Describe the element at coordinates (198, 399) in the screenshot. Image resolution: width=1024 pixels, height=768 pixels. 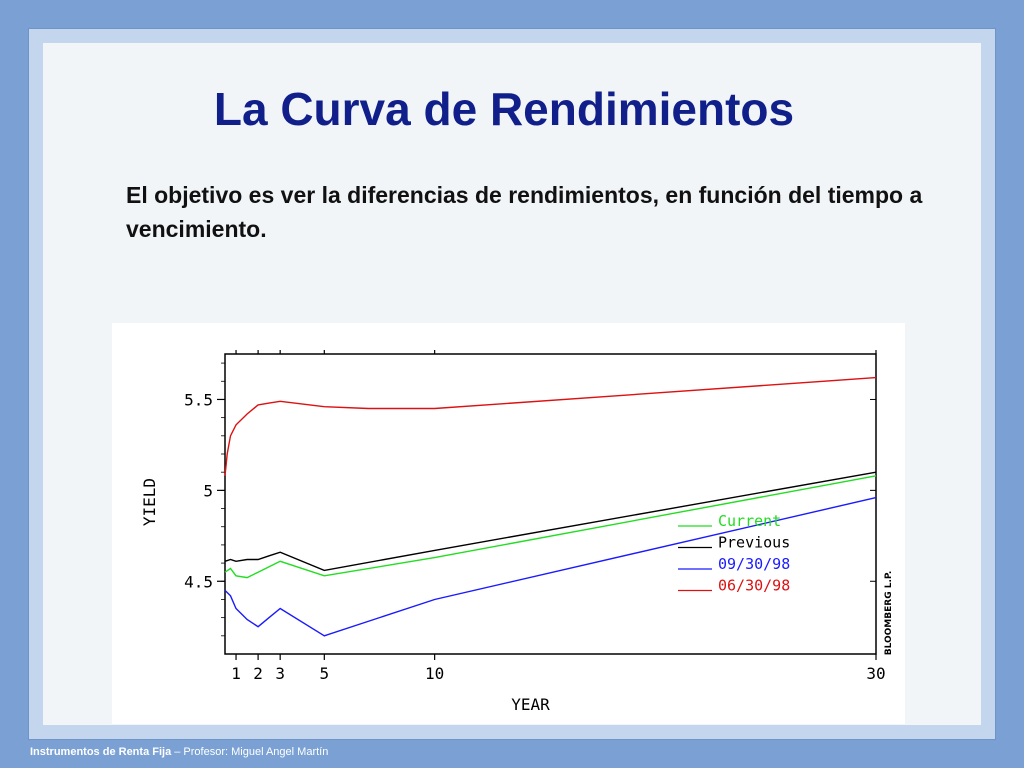
I see `y-tick-label: 5.5` at that location.